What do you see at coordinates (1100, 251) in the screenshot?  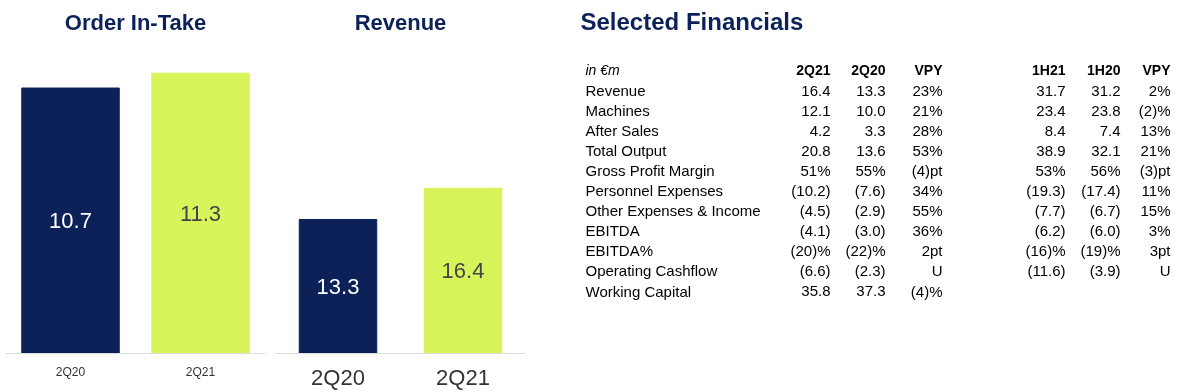 I see `text: (19)%` at bounding box center [1100, 251].